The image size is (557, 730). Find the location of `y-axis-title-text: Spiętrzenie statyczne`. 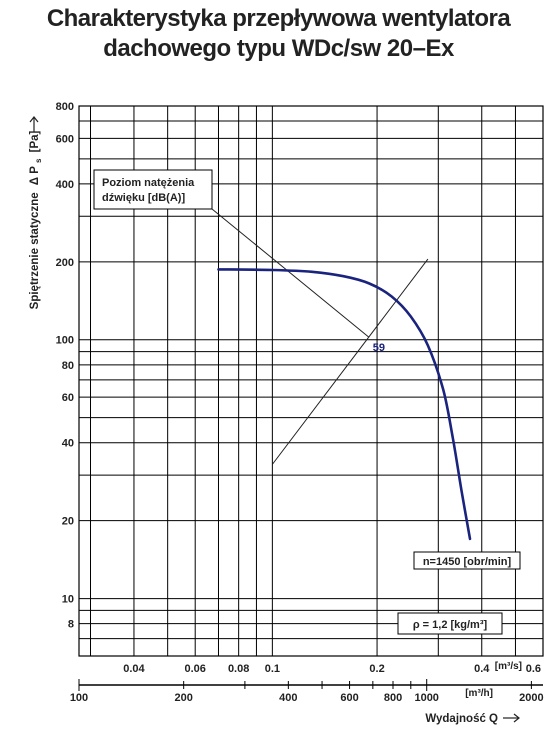

y-axis-title-text: Spiętrzenie statyczne is located at coordinates (35, 250).